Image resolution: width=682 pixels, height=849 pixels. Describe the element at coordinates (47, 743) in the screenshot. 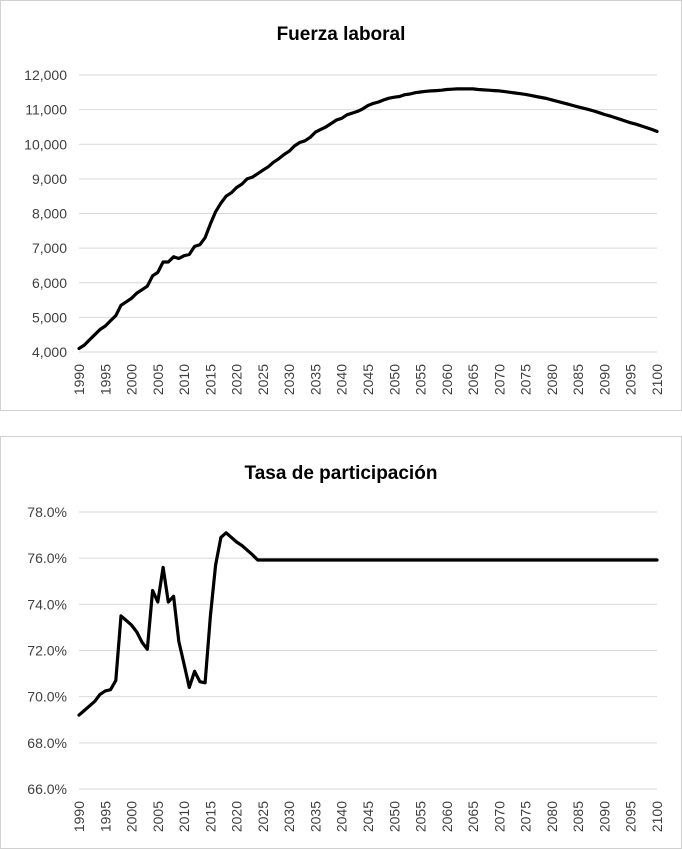

I see `y-tick-label: 68.0%` at that location.